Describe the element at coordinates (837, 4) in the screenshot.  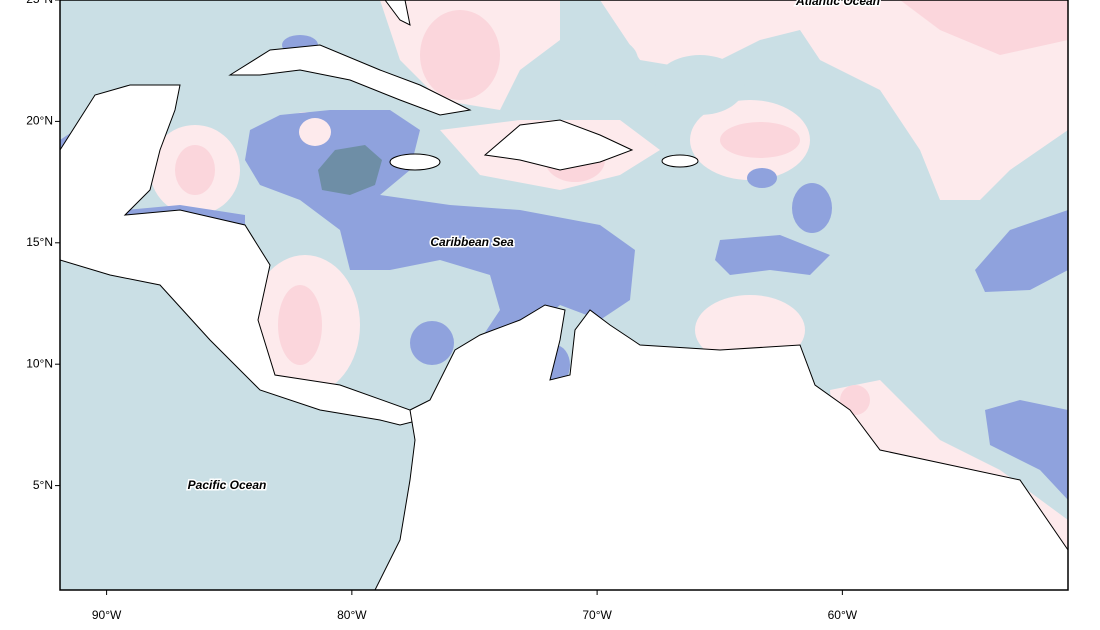
I see `place-label: Atlantic Ocean` at that location.